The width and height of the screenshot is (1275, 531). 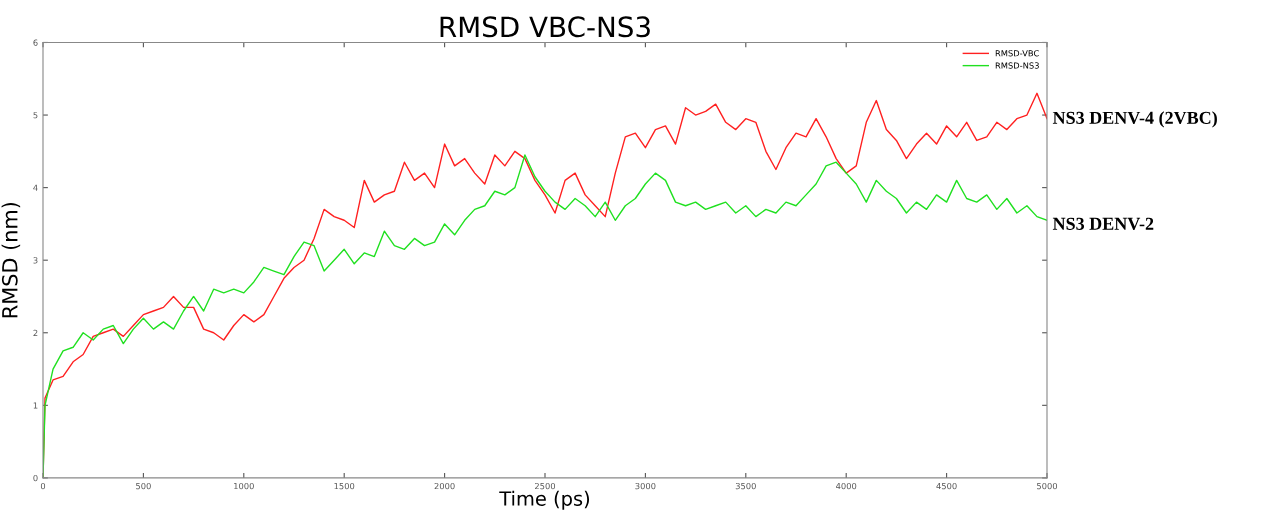 I want to click on x-tick-label: 1000, so click(x=244, y=486).